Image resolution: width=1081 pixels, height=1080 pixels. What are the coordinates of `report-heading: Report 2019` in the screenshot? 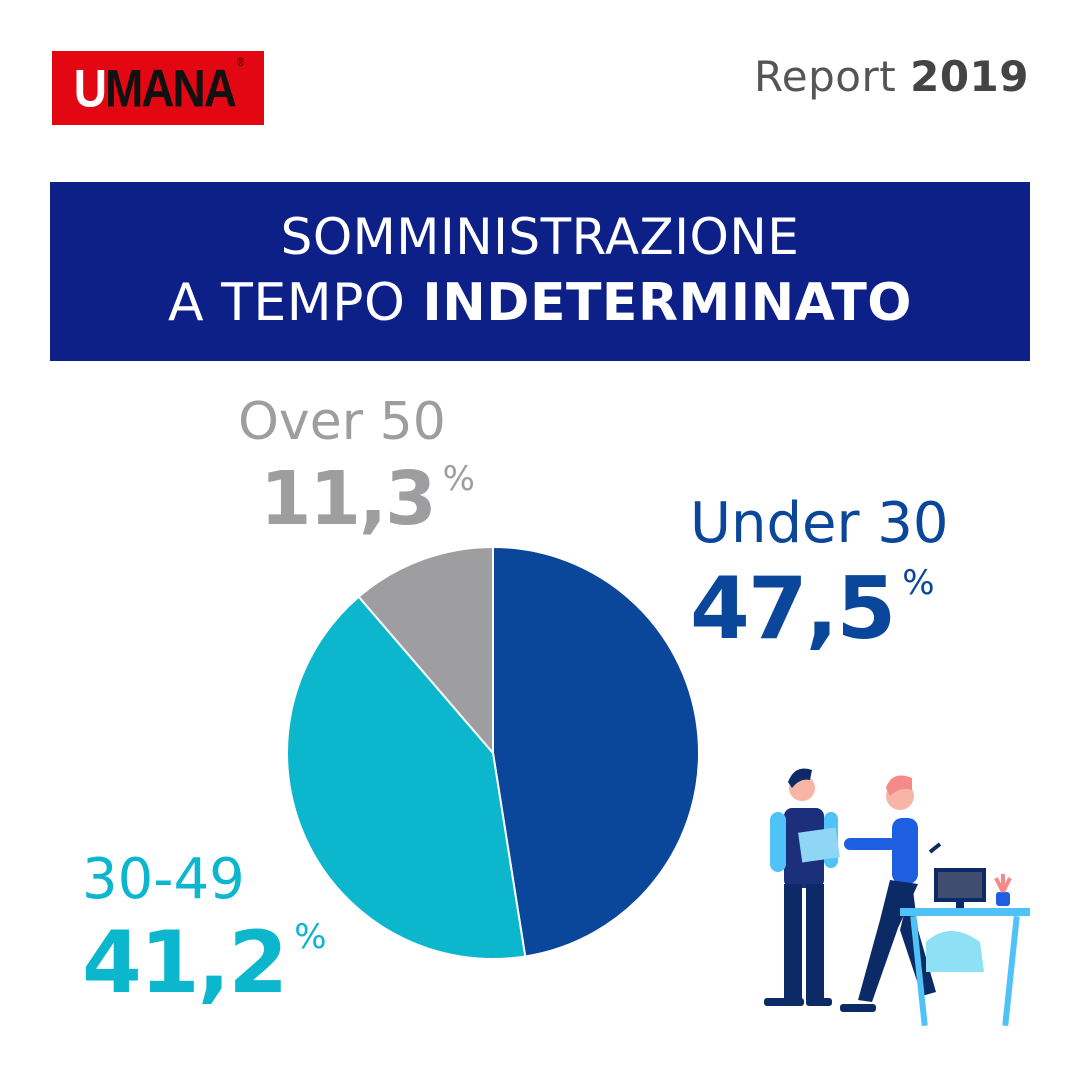 It's located at (891, 76).